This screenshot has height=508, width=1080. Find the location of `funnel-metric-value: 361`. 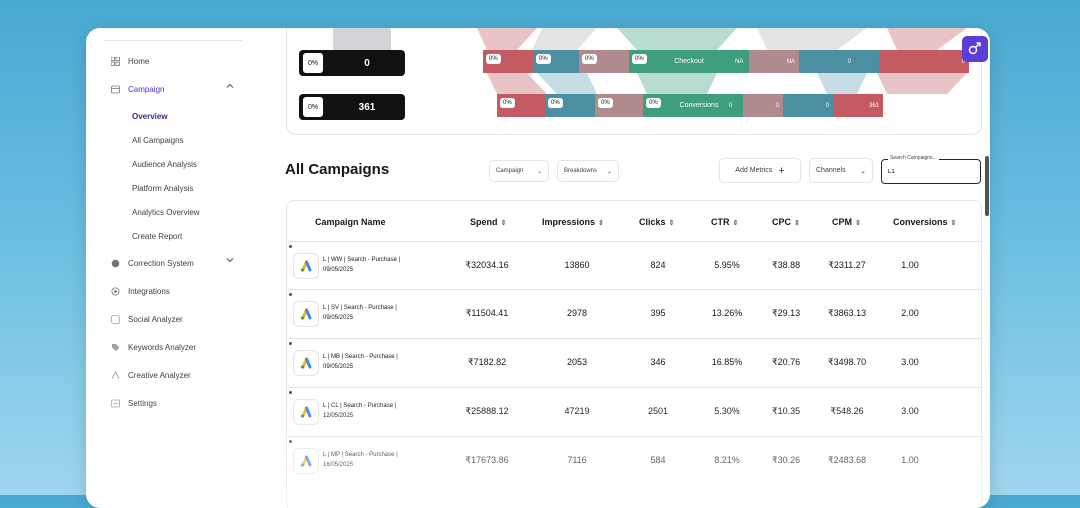

funnel-metric-value: 361 is located at coordinates (367, 107).